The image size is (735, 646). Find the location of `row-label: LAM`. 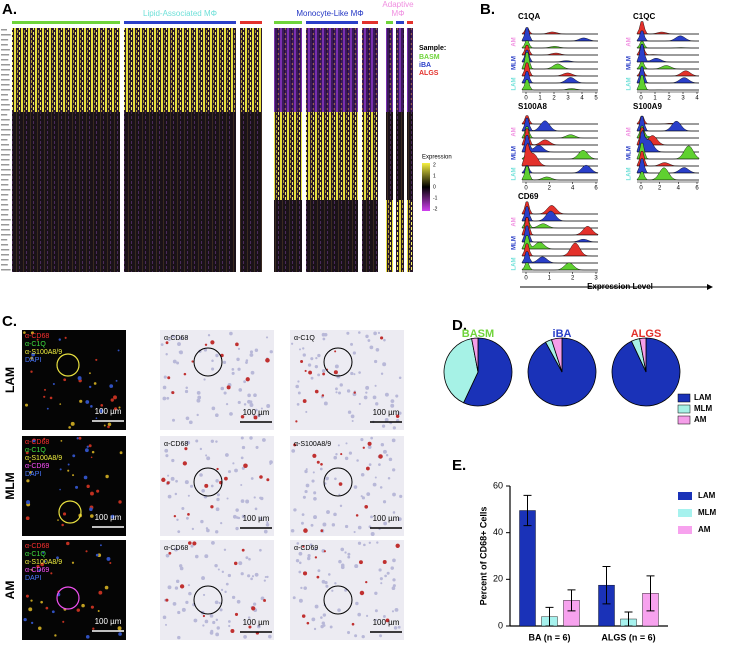

row-label: LAM is located at coordinates (515, 174).